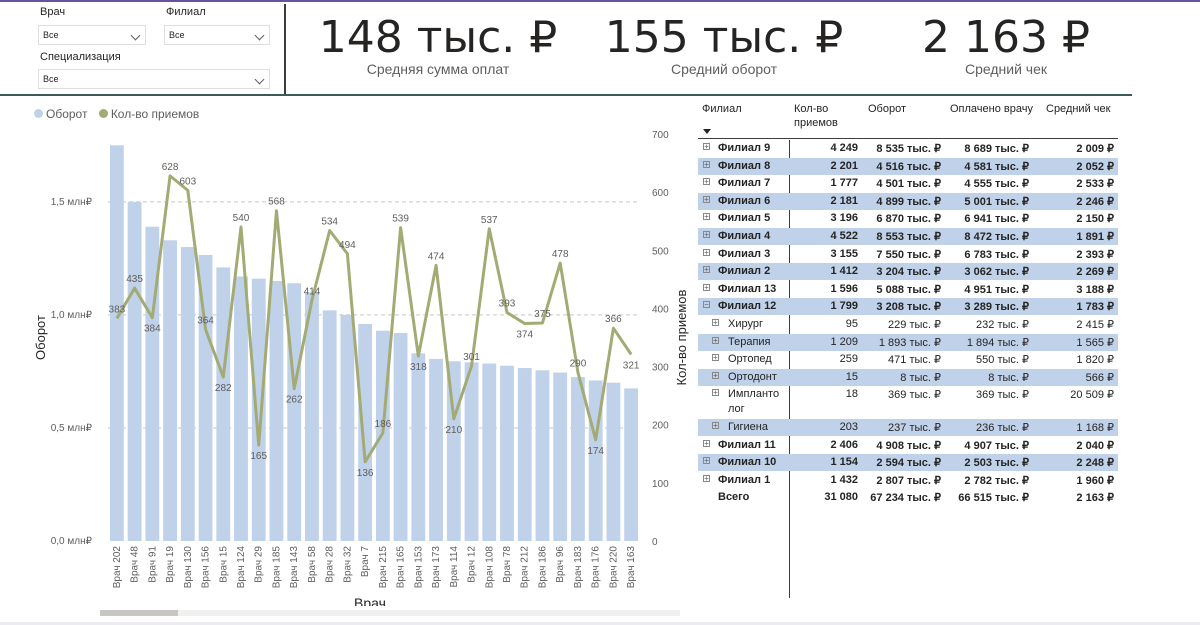  What do you see at coordinates (707, 131) in the screenshot?
I see `sort-desc-icon` at bounding box center [707, 131].